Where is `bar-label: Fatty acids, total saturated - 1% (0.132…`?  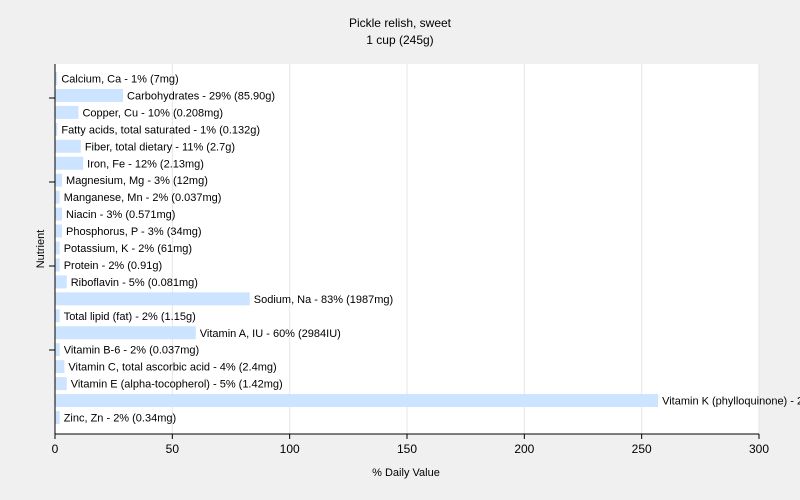 bar-label: Fatty acids, total saturated - 1% (0.132… is located at coordinates (160, 130).